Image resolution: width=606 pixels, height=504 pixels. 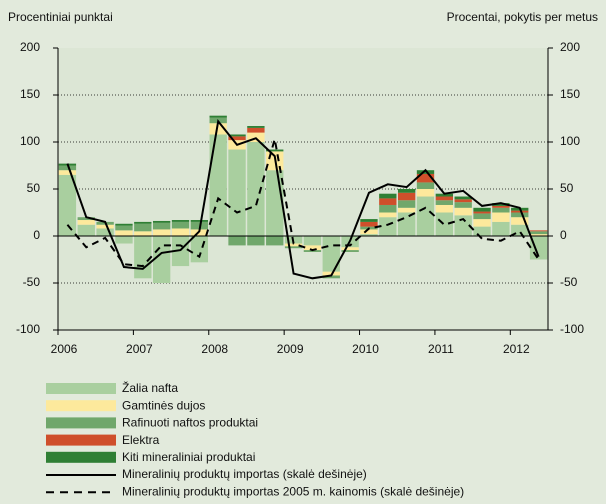 I want to click on y-axis-label: Procentiniai punktai, so click(x=60, y=17).